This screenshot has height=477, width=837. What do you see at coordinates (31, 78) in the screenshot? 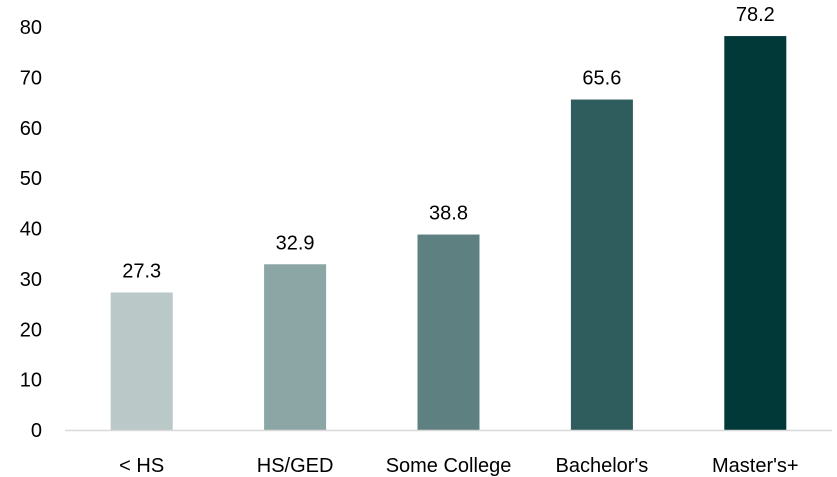
I see `y-tick-label: 70` at bounding box center [31, 78].